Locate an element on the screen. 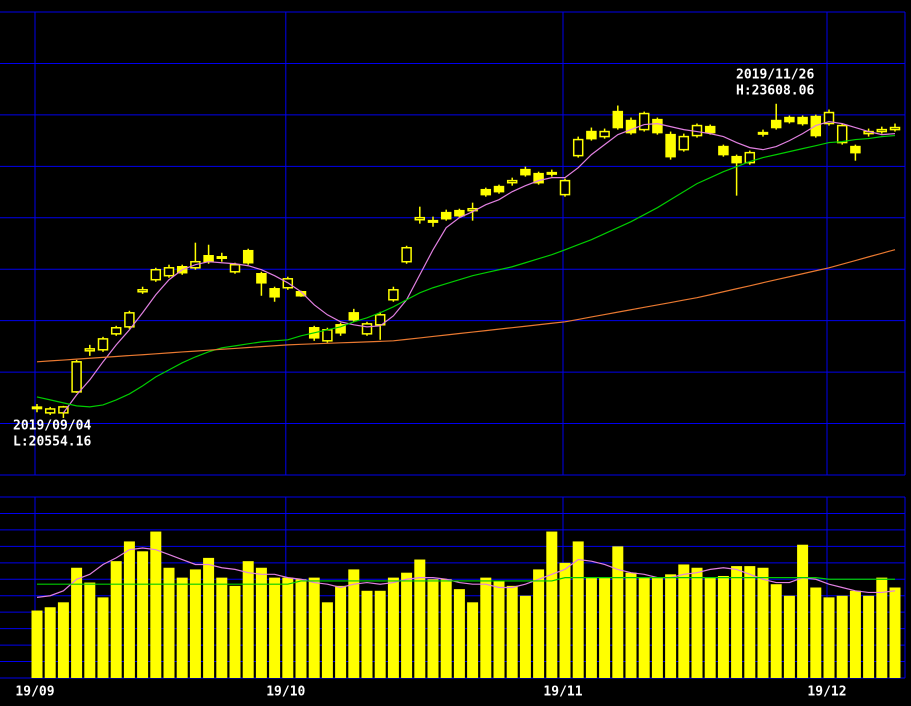 This screenshot has width=911, height=706. annotation: 2019/11/26 is located at coordinates (775, 75).